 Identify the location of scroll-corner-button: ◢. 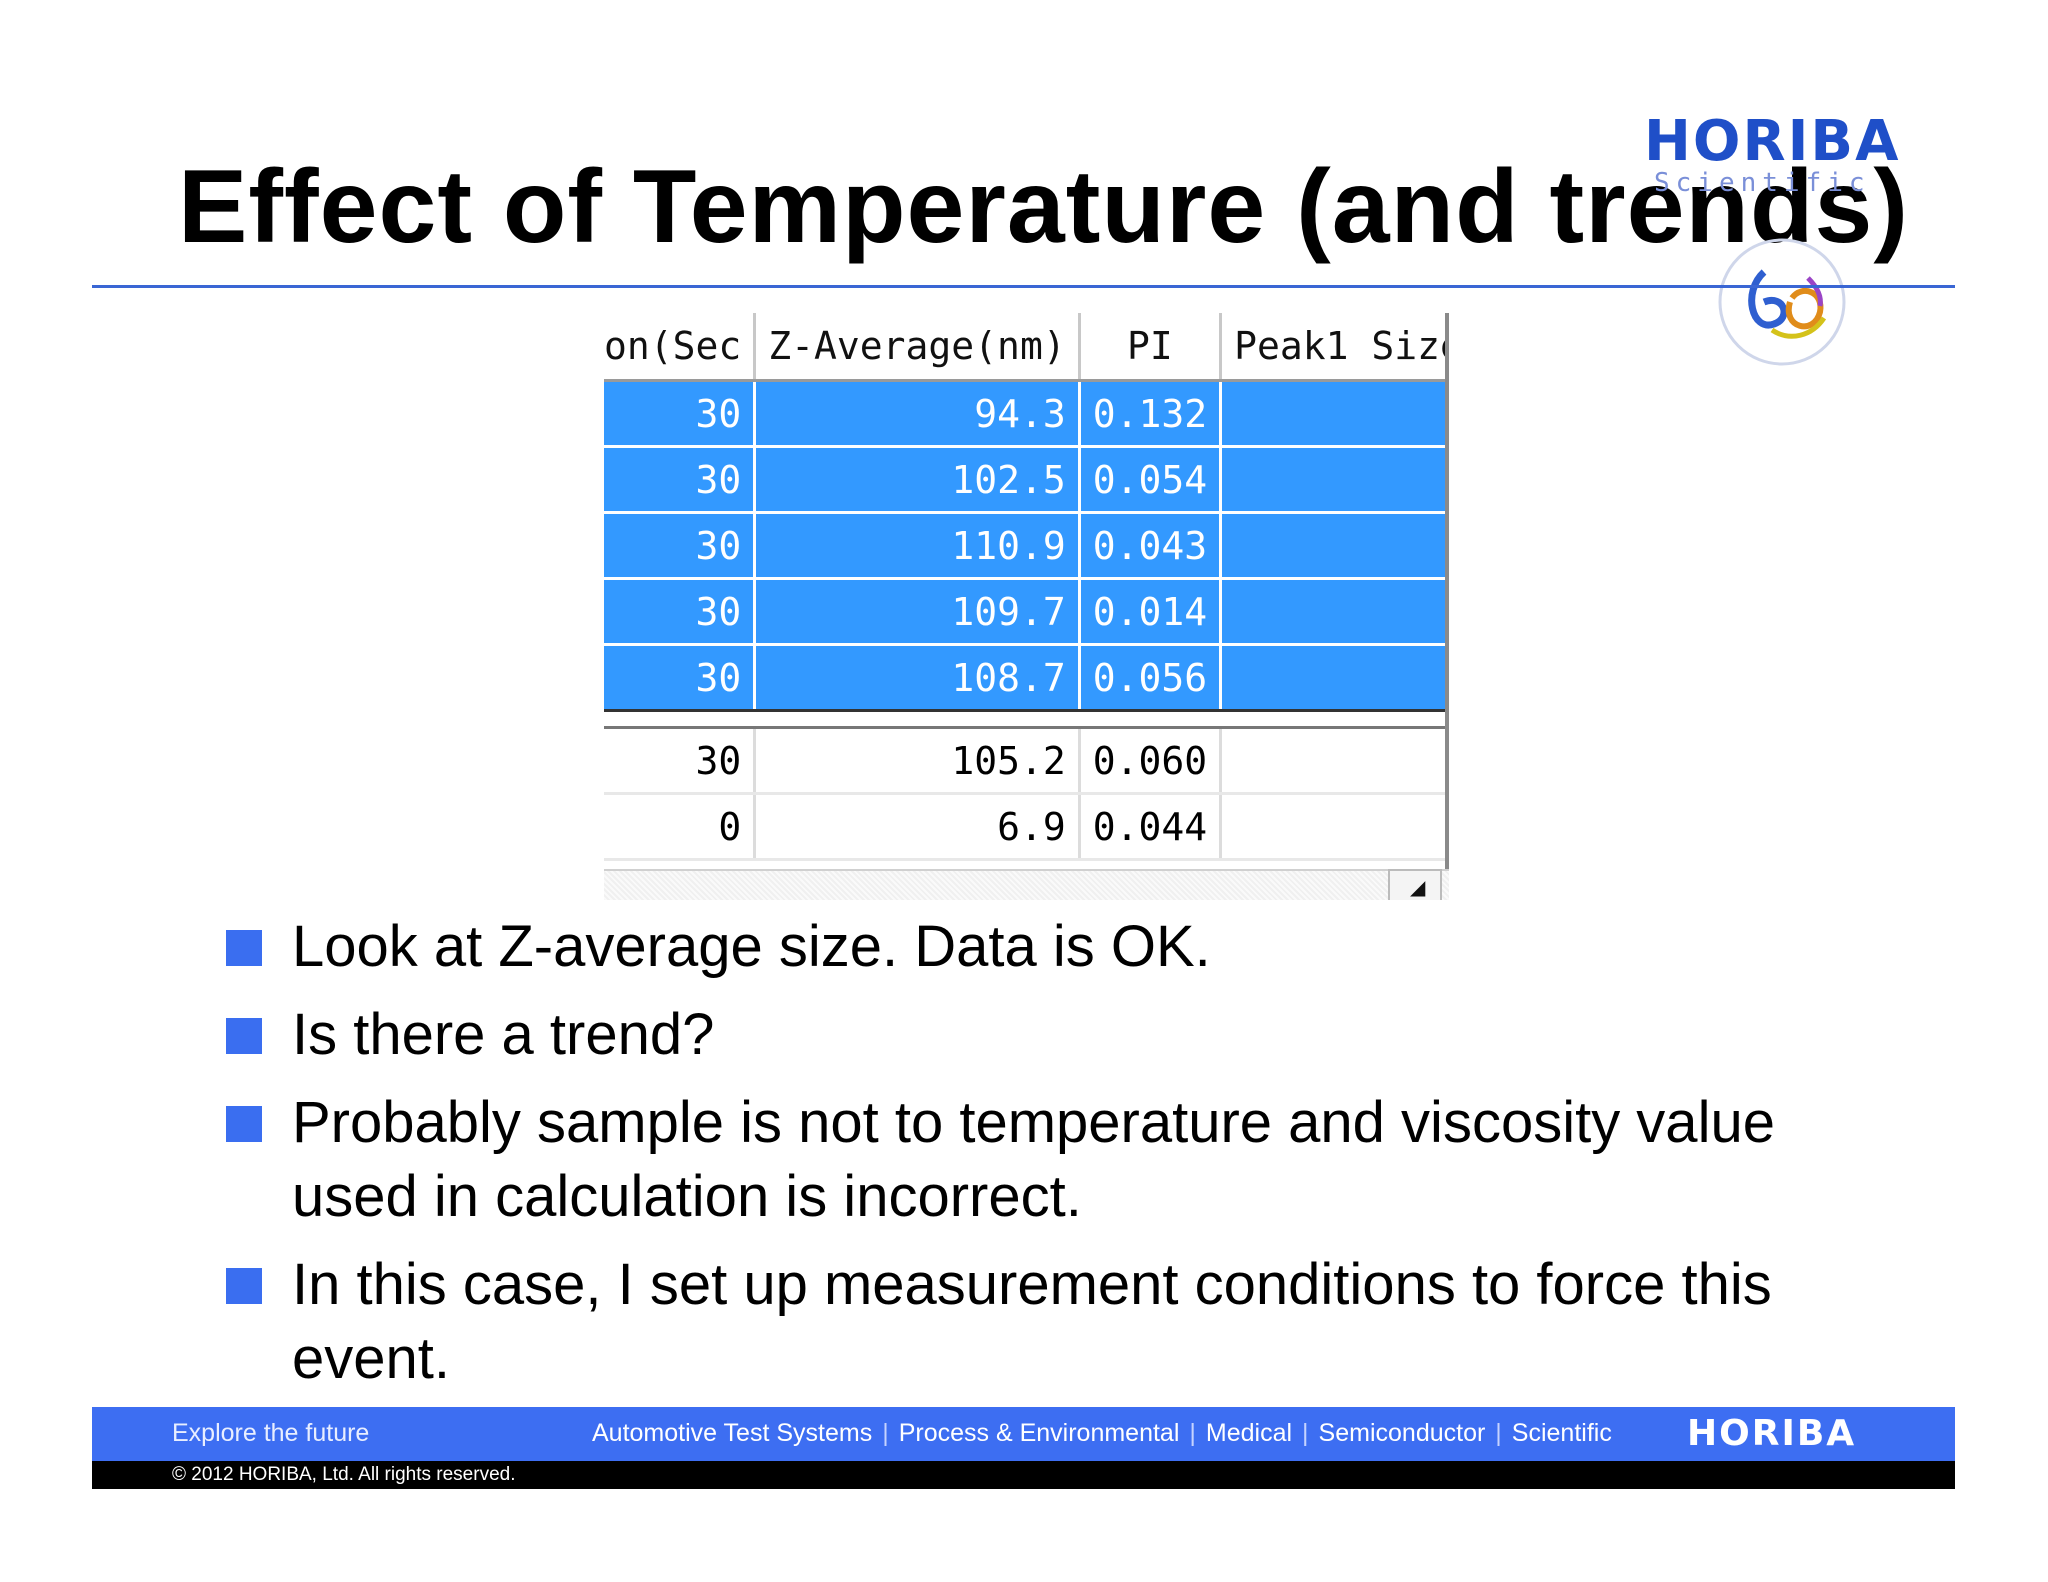
(1415, 884).